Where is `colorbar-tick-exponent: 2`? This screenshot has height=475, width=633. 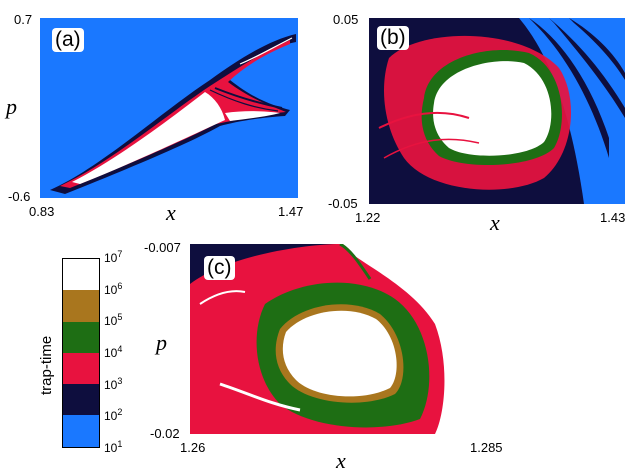 colorbar-tick-exponent: 2 is located at coordinates (120, 412).